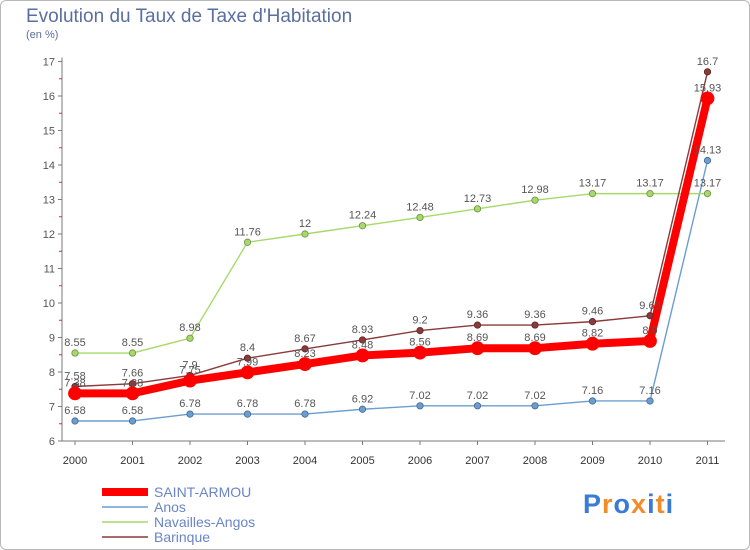 Image resolution: width=750 pixels, height=550 pixels. I want to click on x-tick-label: 2000, so click(75, 461).